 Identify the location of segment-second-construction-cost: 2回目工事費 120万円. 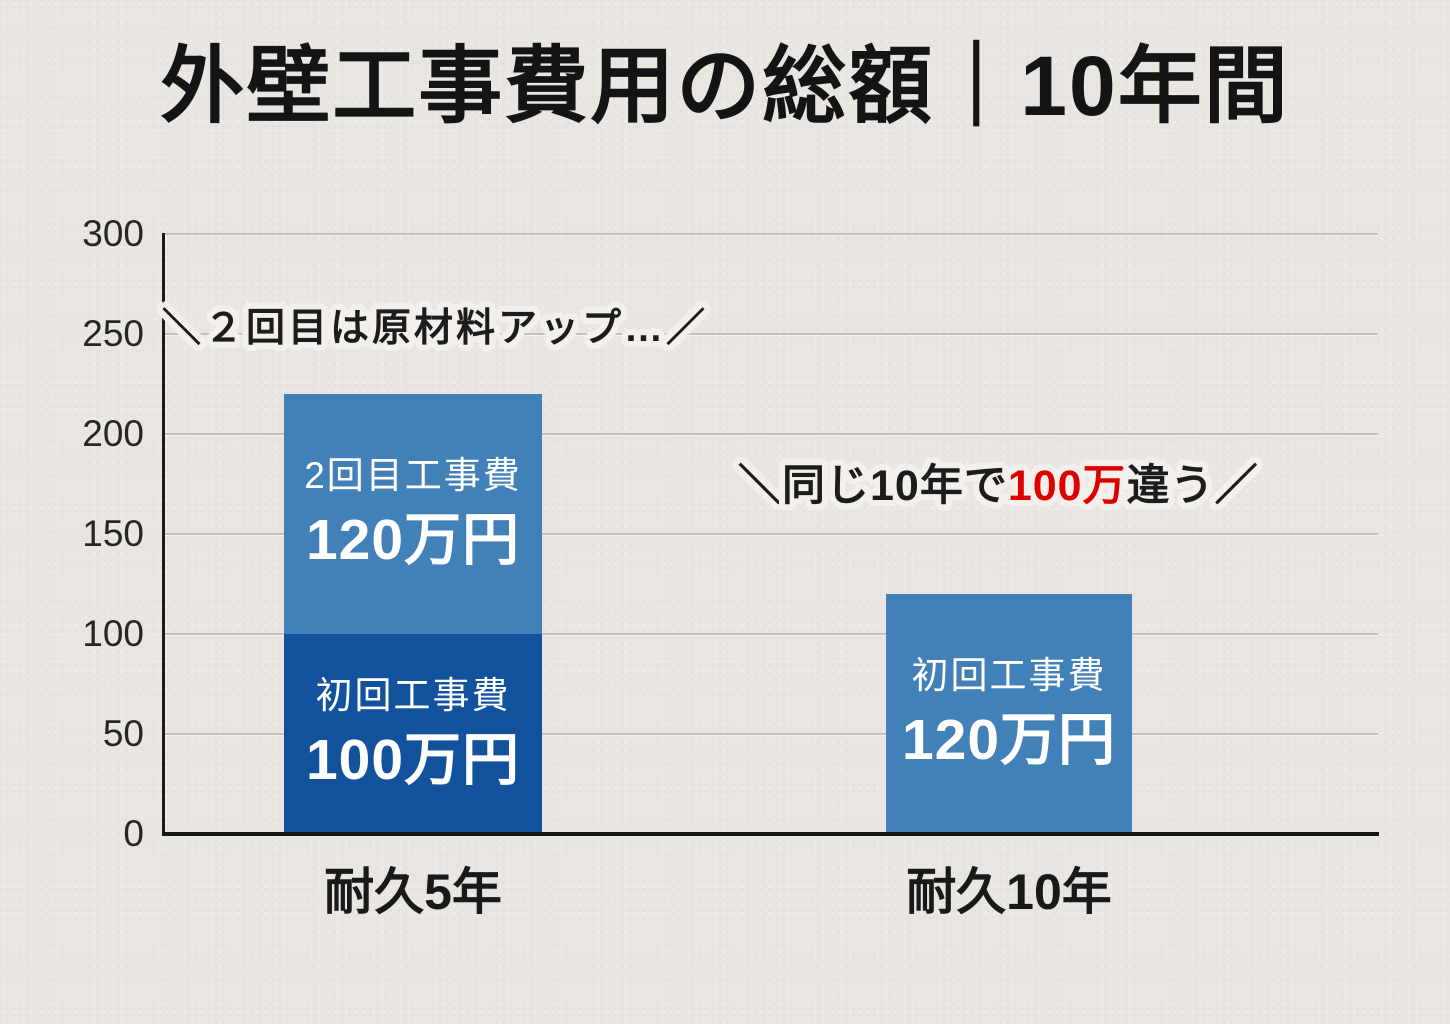
(413, 514).